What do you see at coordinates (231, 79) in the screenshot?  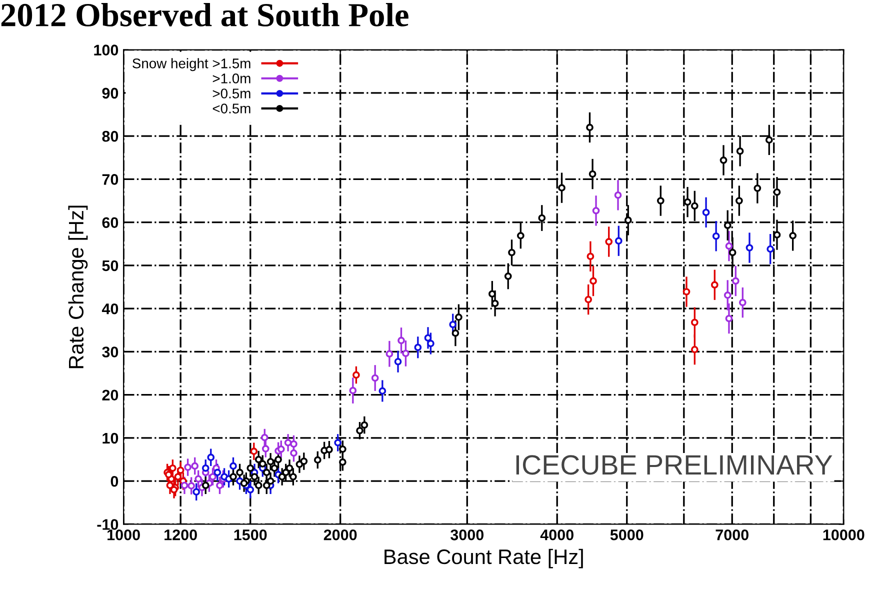 I see `legend-label: >1.0m` at bounding box center [231, 79].